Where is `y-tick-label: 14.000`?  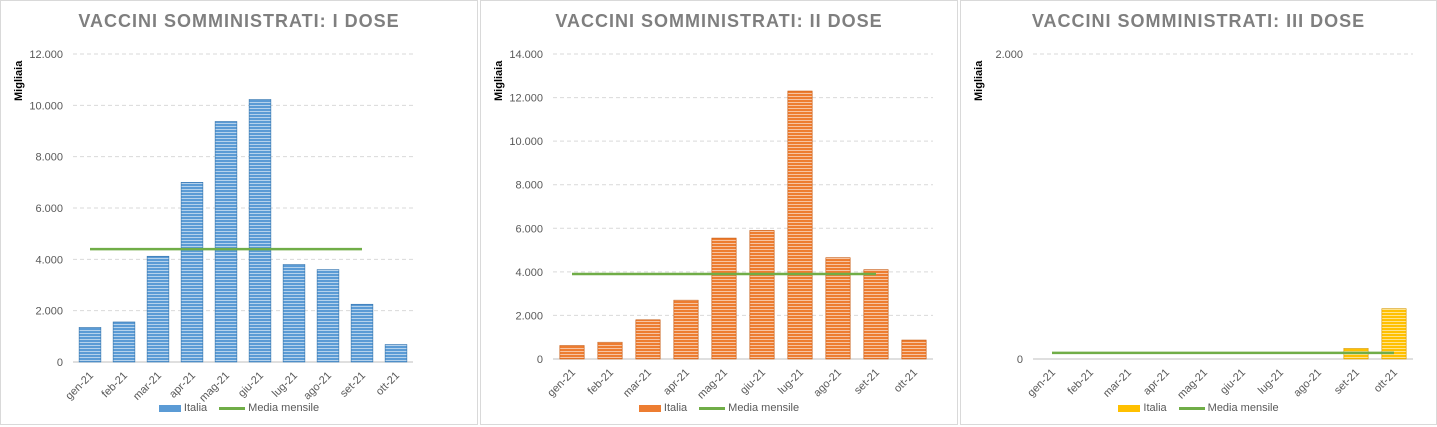
y-tick-label: 14.000 is located at coordinates (526, 55).